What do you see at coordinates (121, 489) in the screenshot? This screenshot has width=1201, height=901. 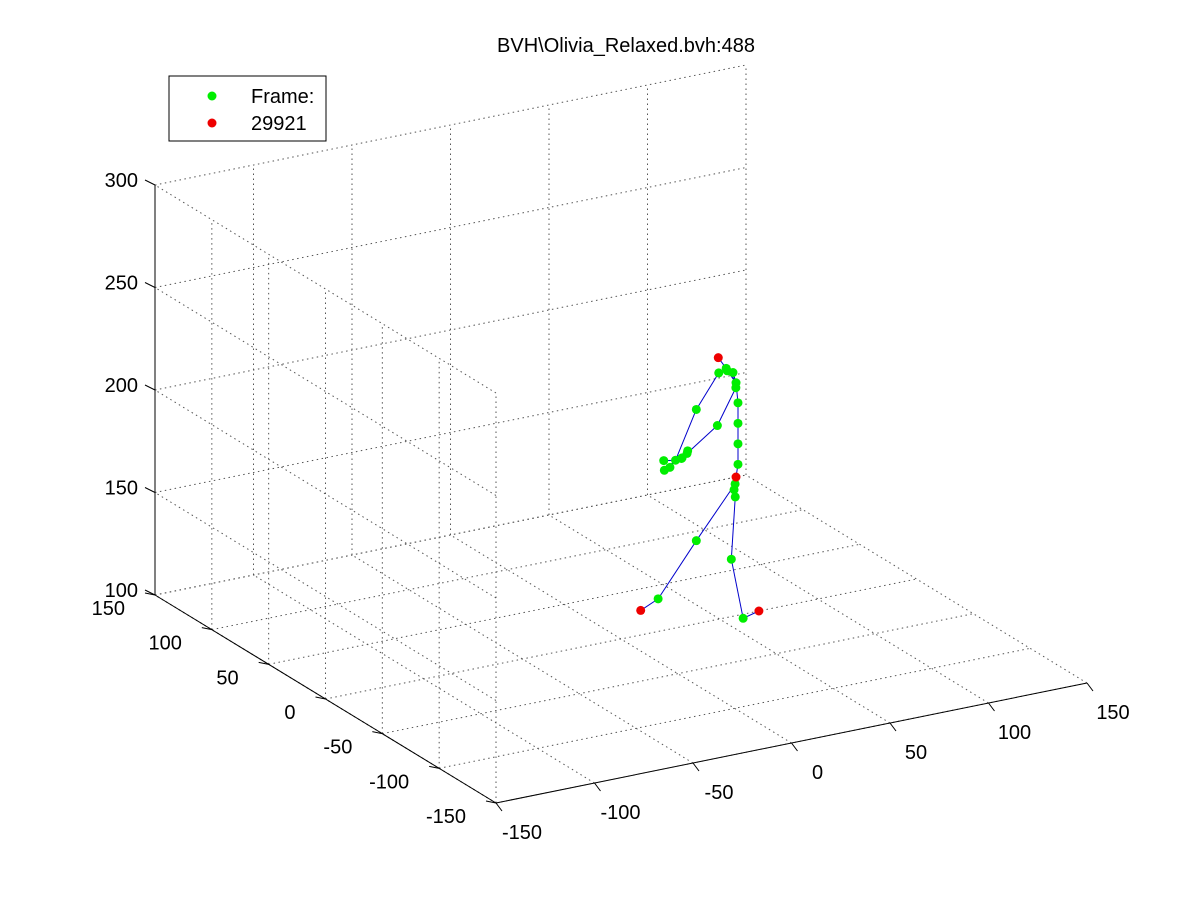 I see `z-tick-label: 150` at bounding box center [121, 489].